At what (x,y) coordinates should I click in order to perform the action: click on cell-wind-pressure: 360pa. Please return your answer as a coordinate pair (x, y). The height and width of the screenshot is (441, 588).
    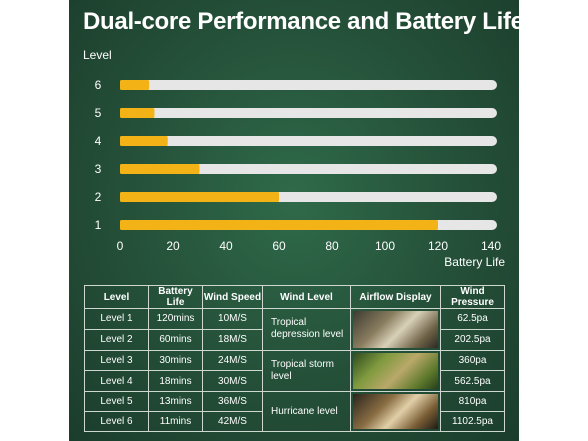
    Looking at the image, I should click on (472, 360).